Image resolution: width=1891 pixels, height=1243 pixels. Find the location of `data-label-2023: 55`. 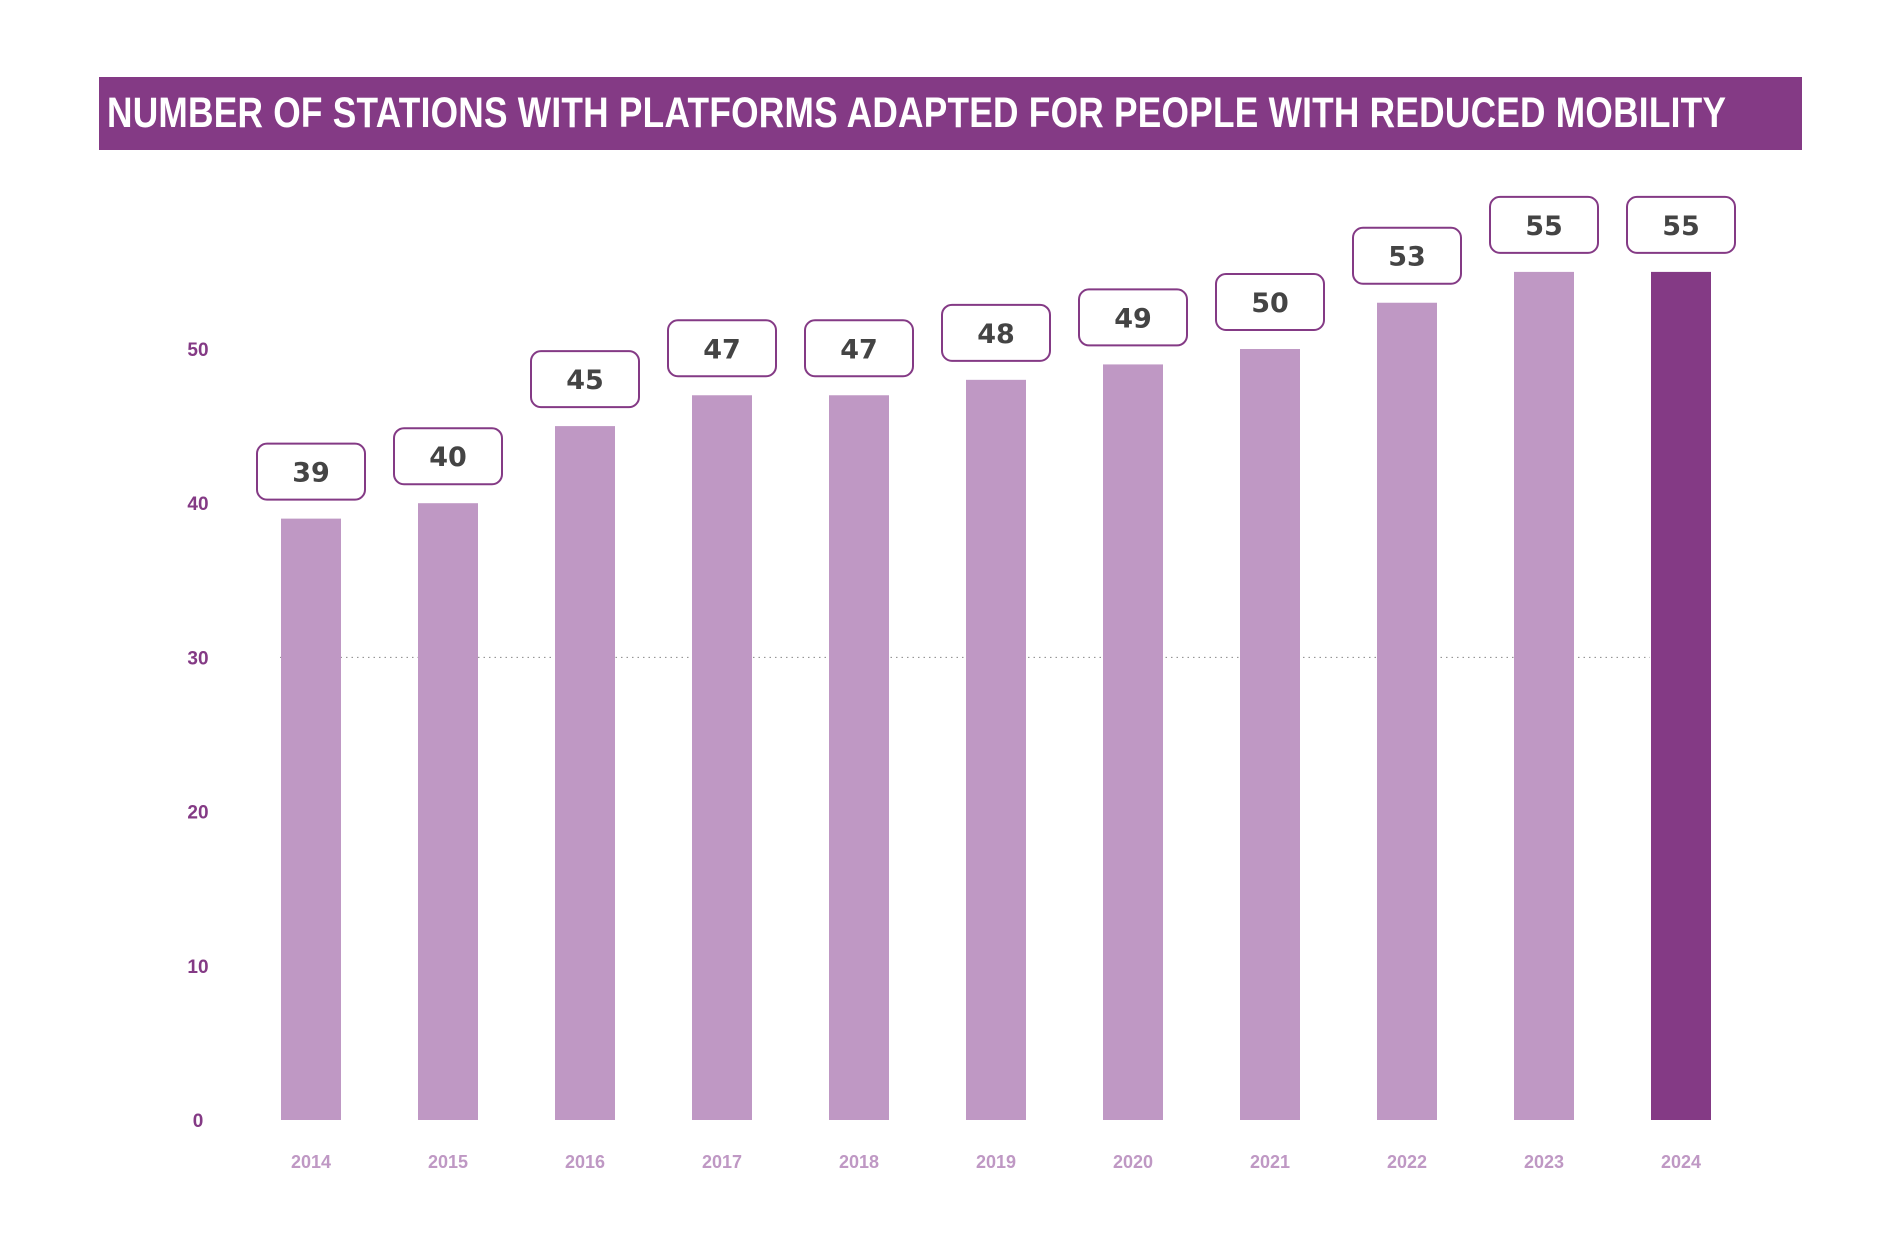

data-label-2023: 55 is located at coordinates (1544, 224).